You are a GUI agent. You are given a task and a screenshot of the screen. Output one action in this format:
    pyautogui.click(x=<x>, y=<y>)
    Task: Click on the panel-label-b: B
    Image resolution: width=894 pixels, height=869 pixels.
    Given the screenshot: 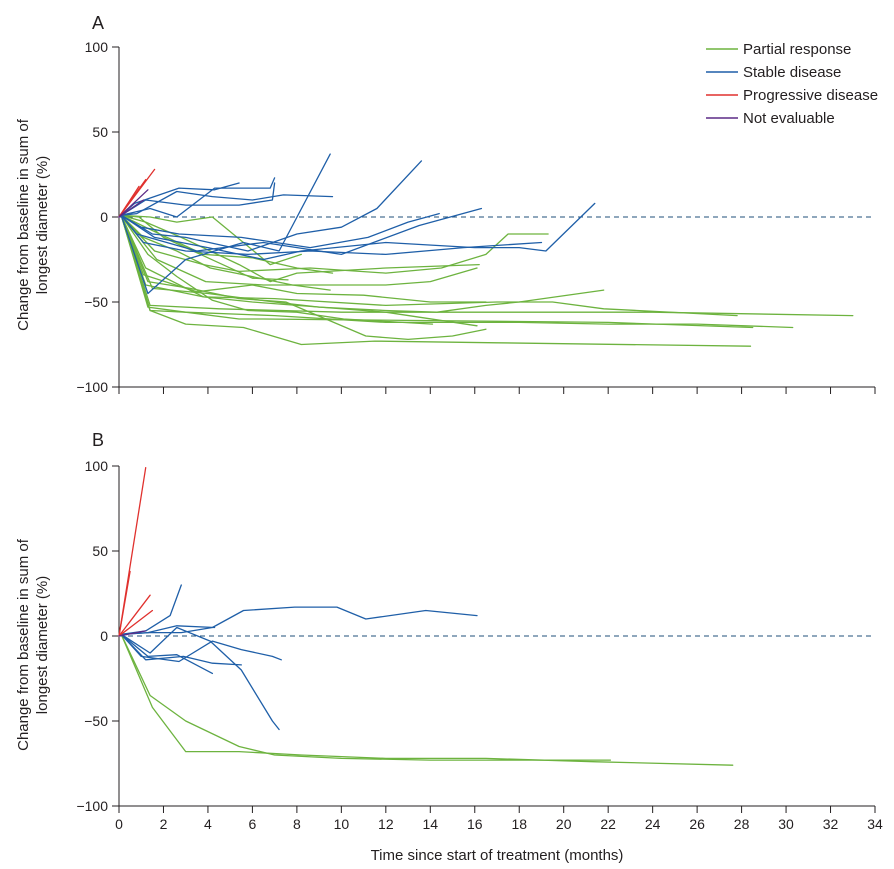 What is the action you would take?
    pyautogui.click(x=98, y=440)
    